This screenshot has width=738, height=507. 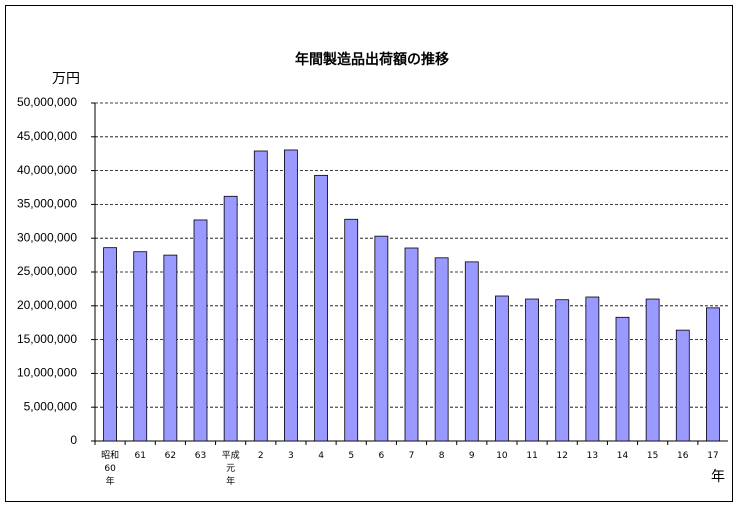 I want to click on x-tick-label: 9, so click(x=472, y=456).